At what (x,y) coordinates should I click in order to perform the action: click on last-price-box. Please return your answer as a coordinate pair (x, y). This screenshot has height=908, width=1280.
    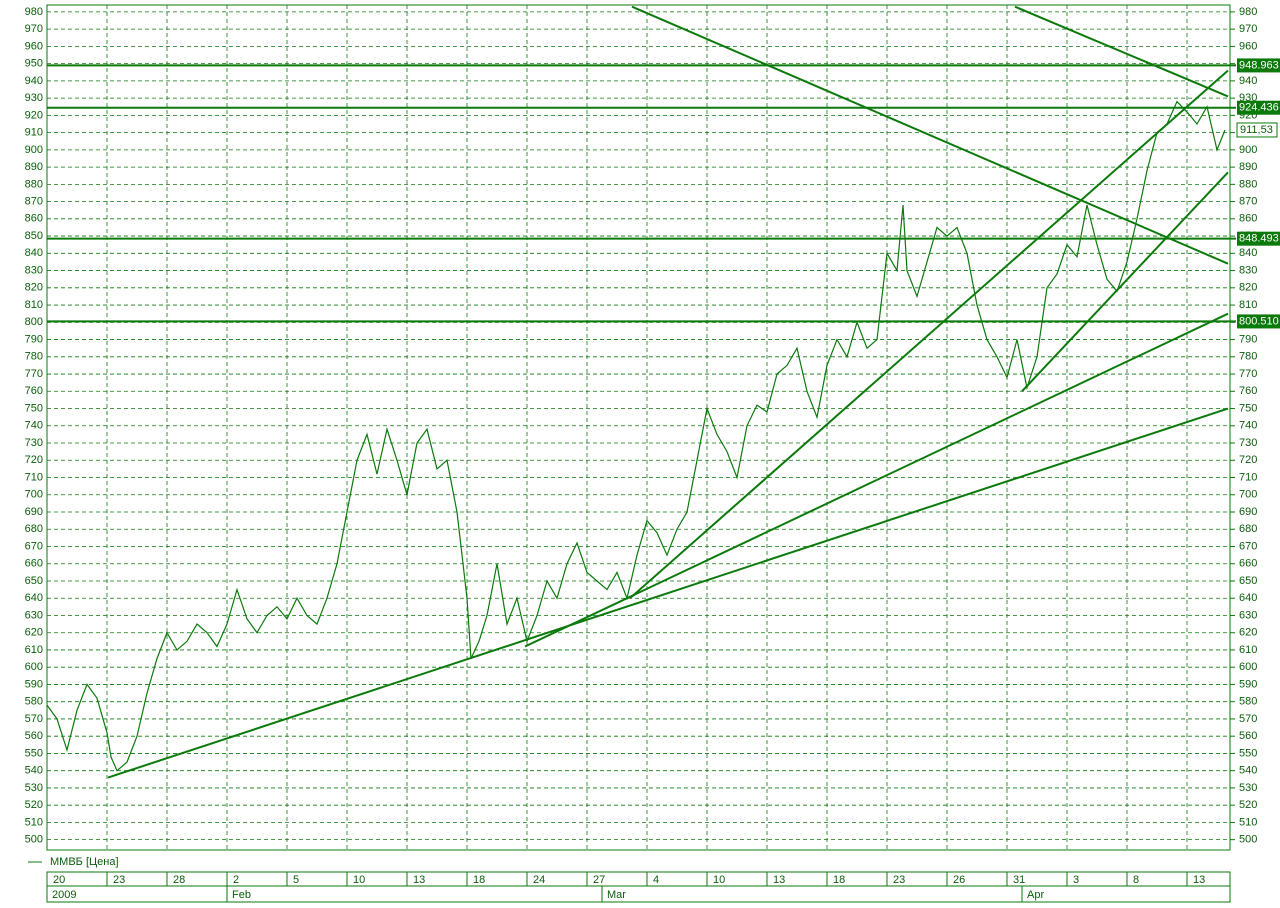
    Looking at the image, I should click on (1257, 130).